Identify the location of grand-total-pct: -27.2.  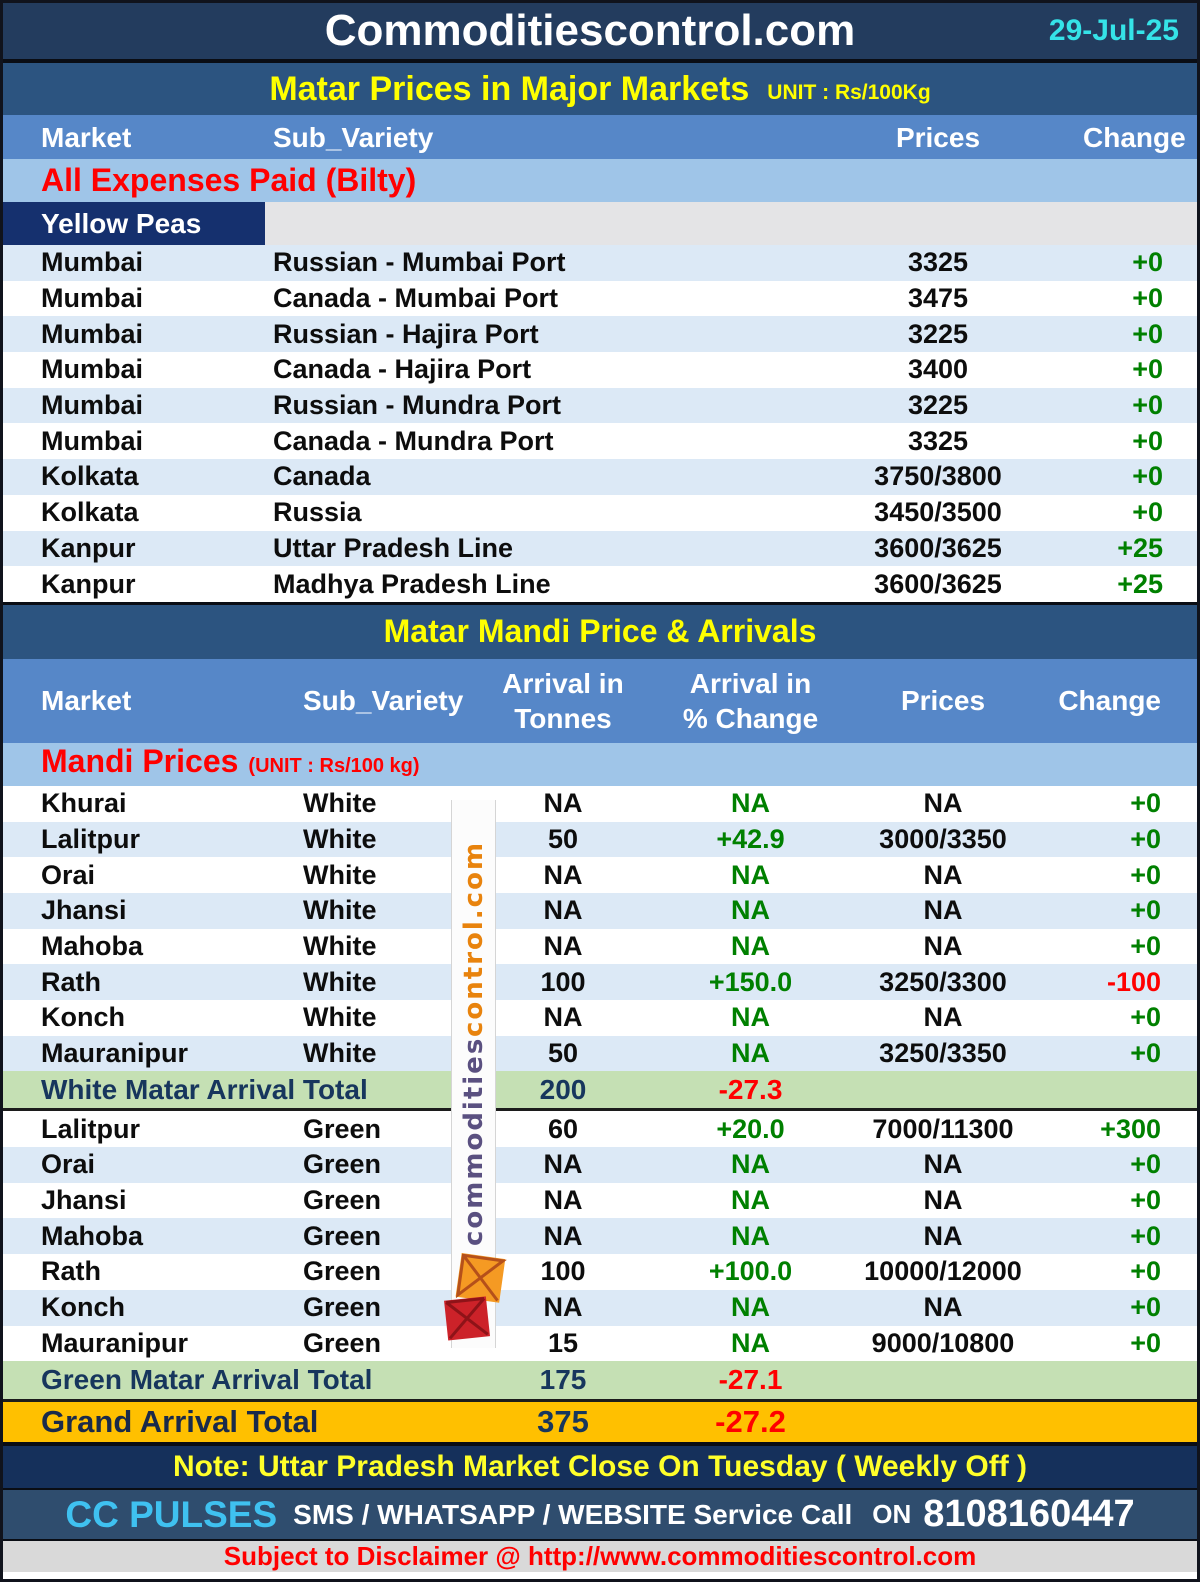
(750, 1422).